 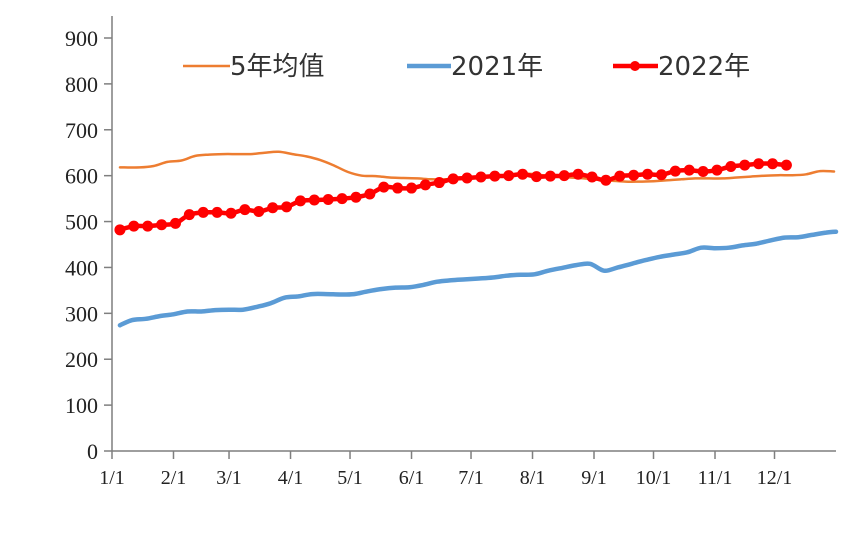 I want to click on x-tick-label: 11/1, so click(x=715, y=478).